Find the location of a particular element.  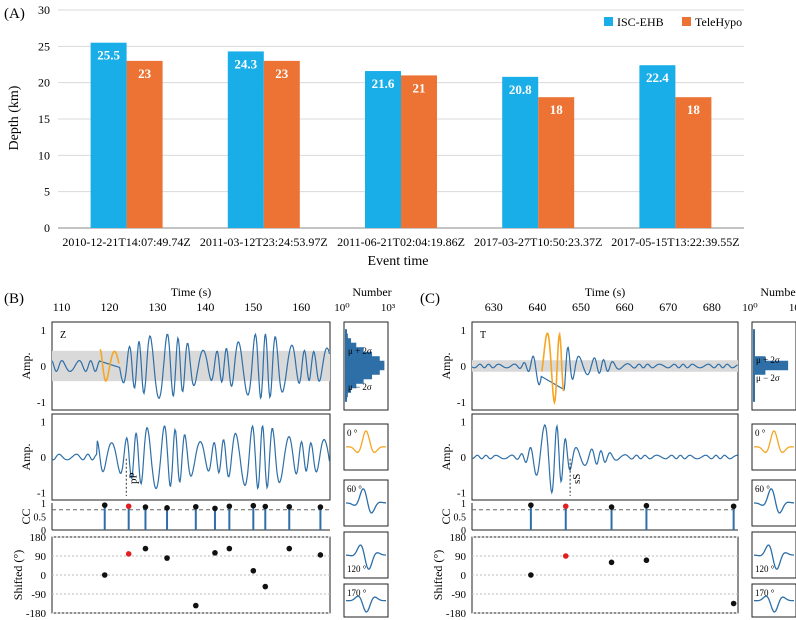

time-tick: 640 is located at coordinates (537, 307).